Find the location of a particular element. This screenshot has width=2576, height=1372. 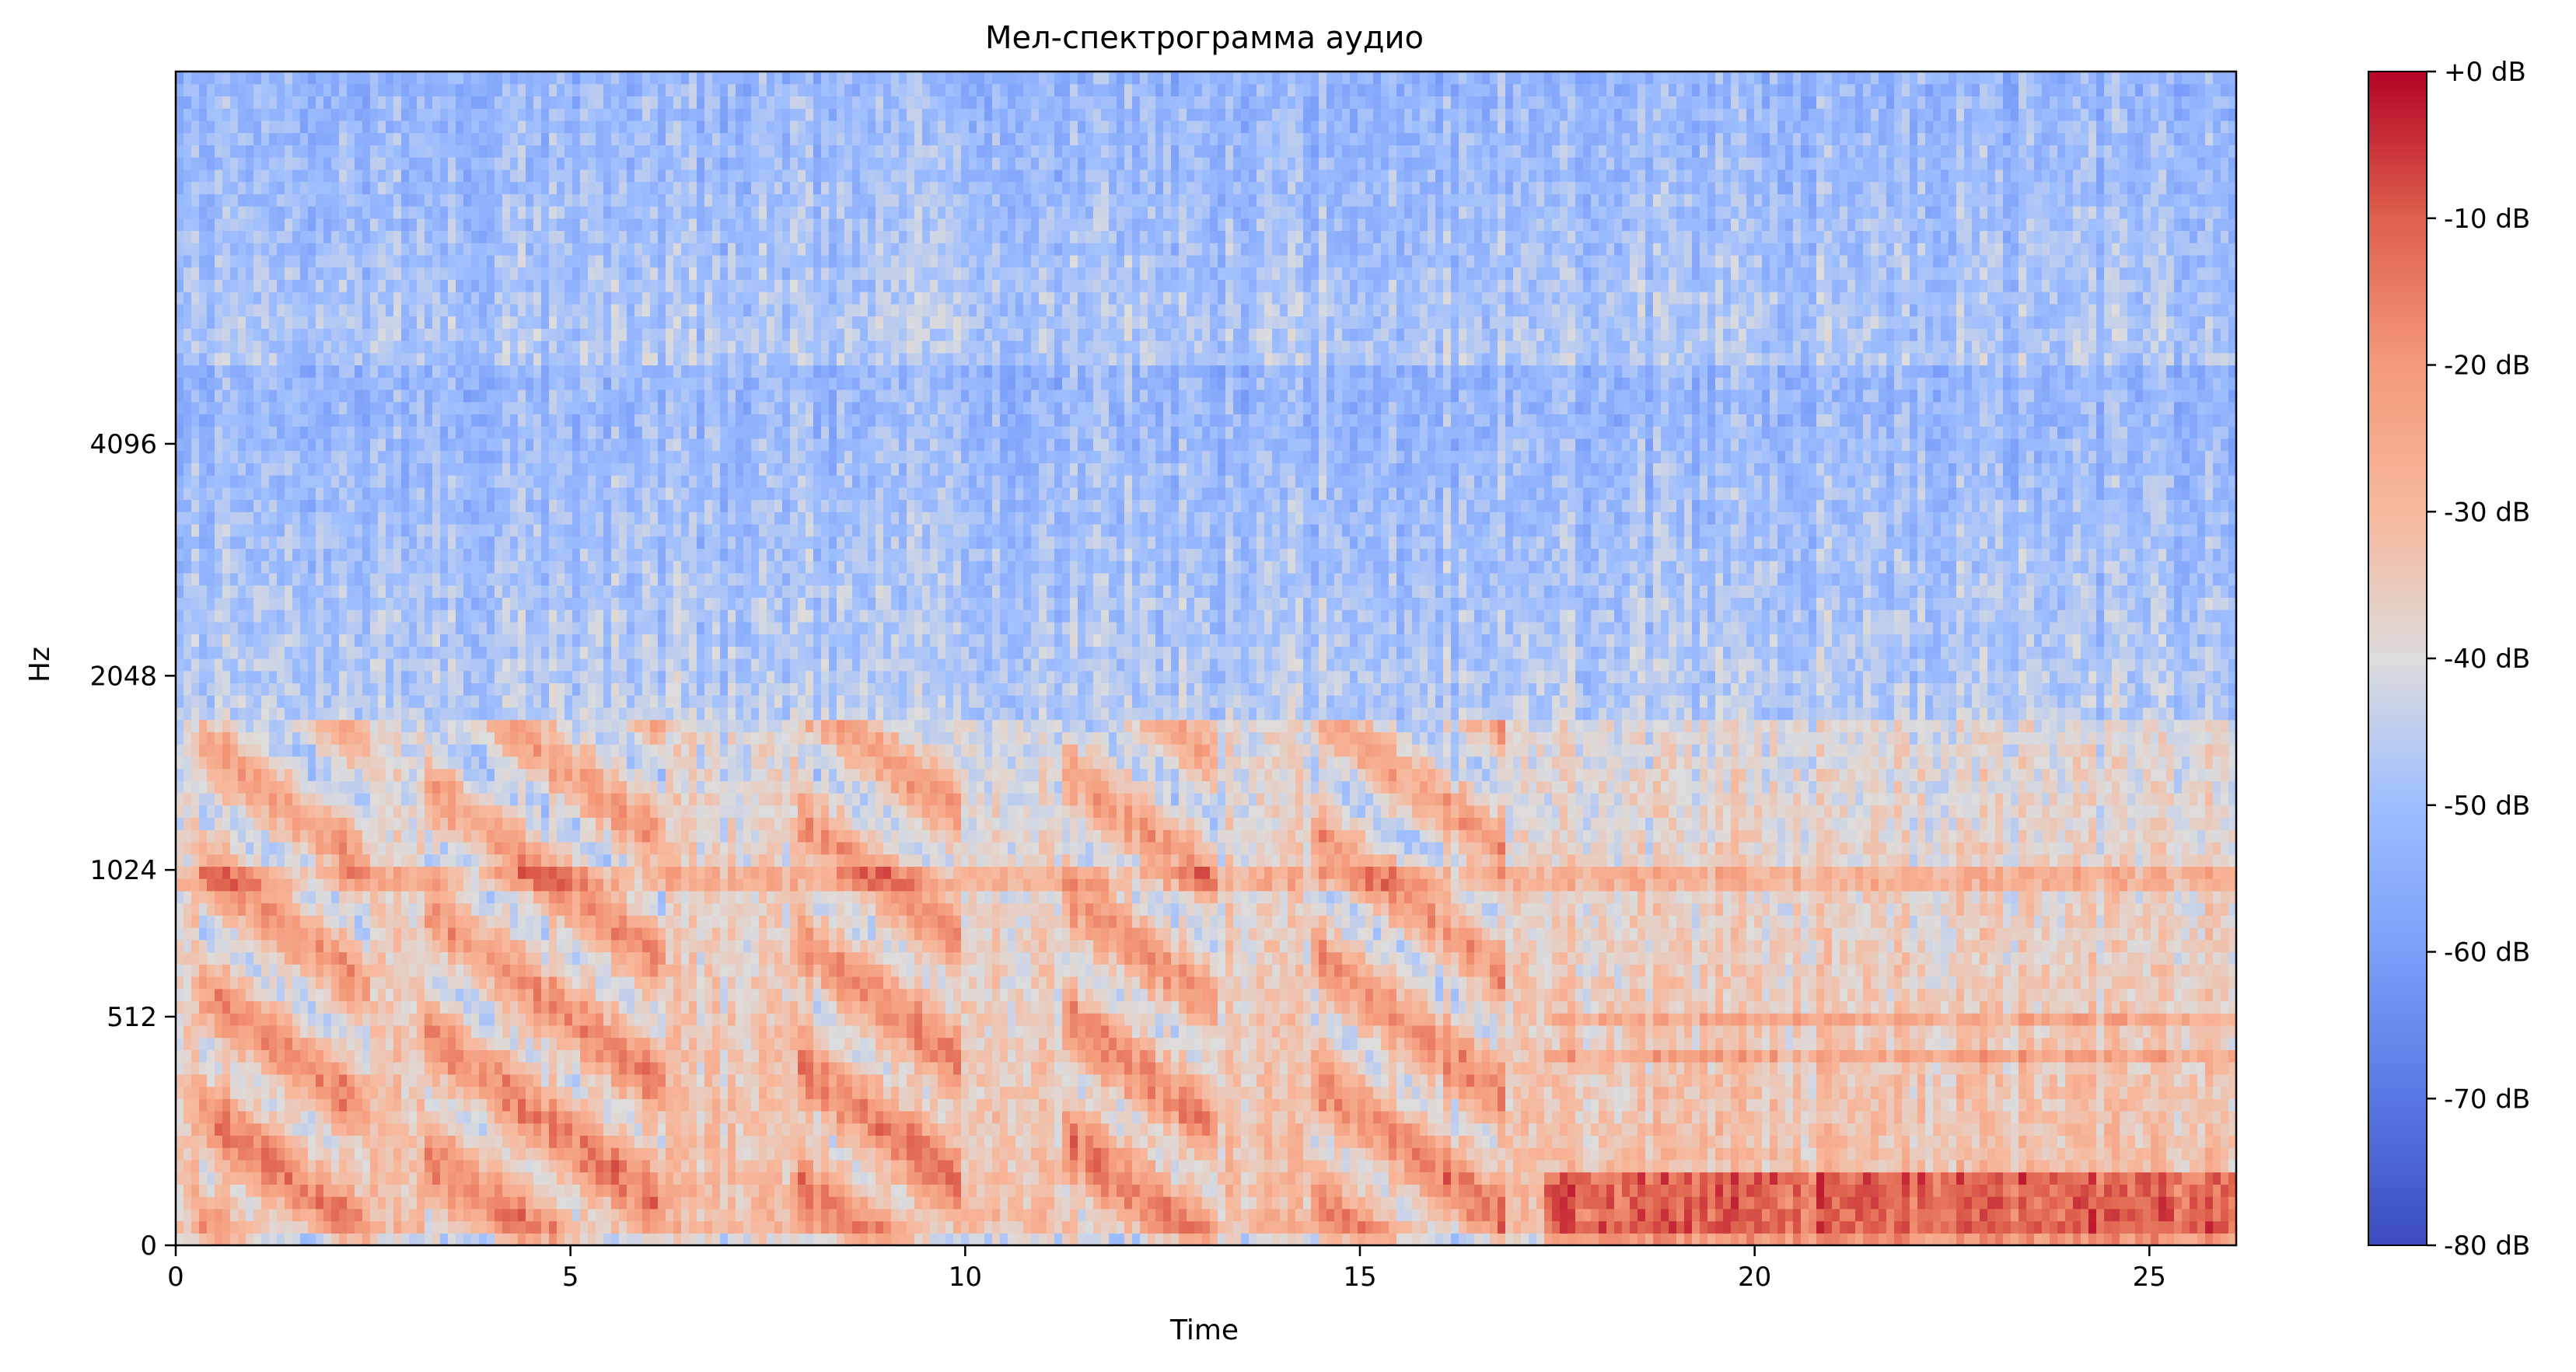

colorbar-tick-label: -20 dB is located at coordinates (2487, 366).